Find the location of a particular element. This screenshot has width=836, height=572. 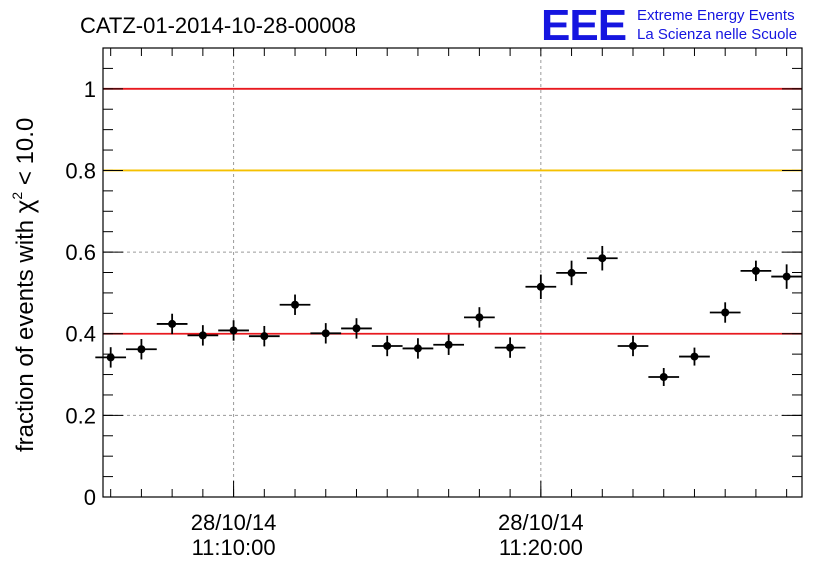

y-tick-label: 0.8 is located at coordinates (80, 170).